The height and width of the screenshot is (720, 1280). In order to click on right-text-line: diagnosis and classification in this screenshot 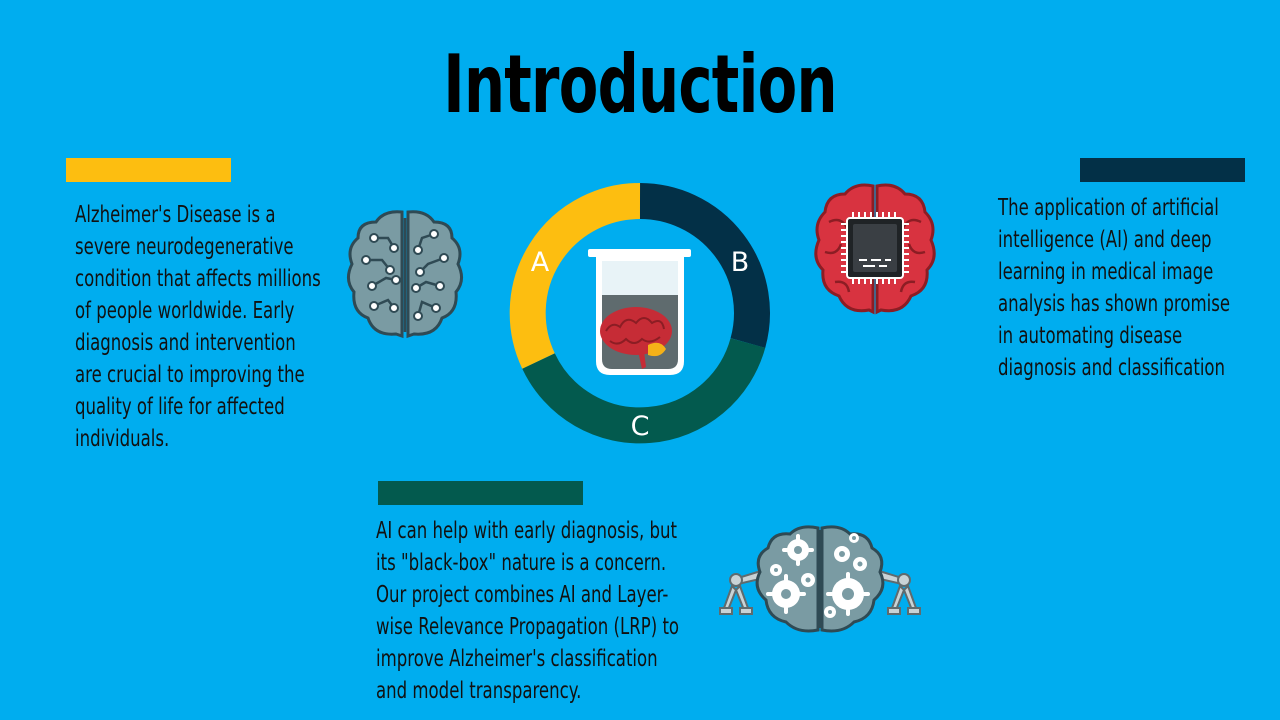, I will do `click(1112, 368)`.